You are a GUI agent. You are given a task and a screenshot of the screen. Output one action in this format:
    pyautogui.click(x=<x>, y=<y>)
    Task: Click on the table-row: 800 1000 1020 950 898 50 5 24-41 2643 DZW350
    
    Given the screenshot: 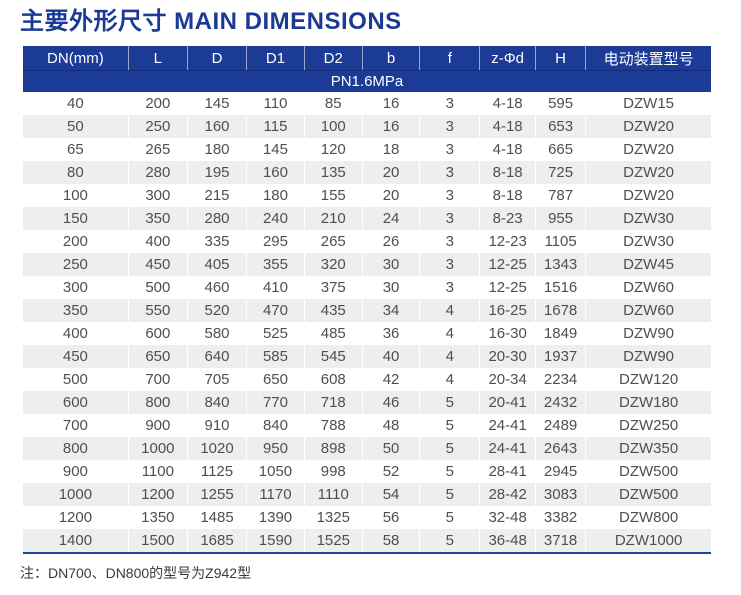 What is the action you would take?
    pyautogui.click(x=367, y=448)
    